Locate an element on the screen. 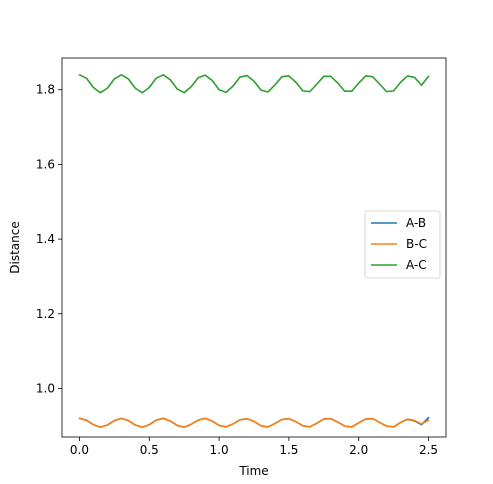  y-tick-label: 1.2 is located at coordinates (45, 314).